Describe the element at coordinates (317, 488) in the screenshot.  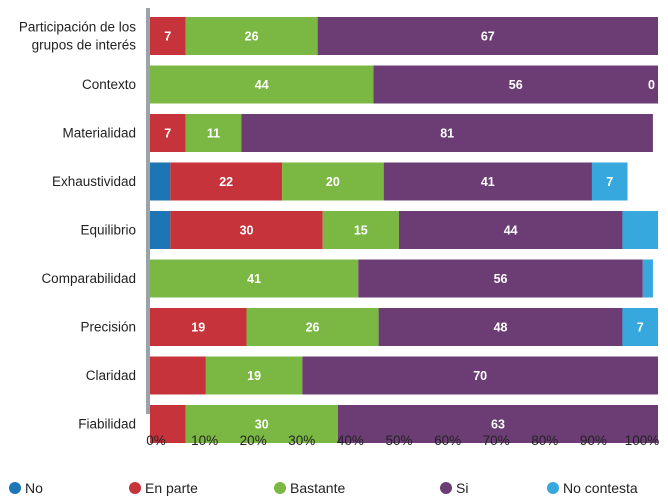
I see `legend-label: Bastante` at that location.